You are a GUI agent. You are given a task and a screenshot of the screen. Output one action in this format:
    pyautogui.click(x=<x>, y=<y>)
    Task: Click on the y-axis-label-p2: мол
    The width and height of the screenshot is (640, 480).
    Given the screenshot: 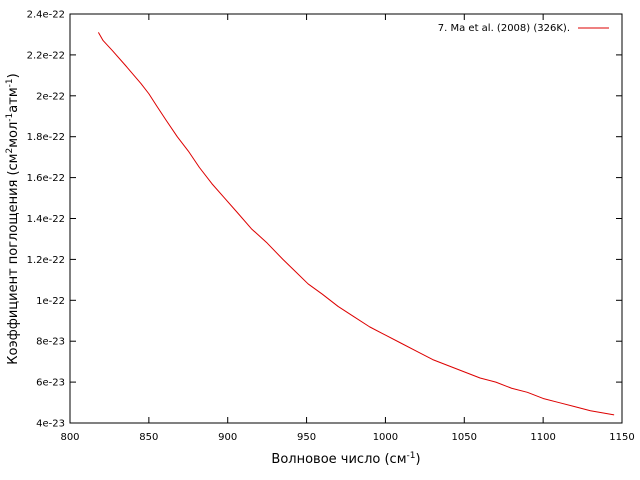 What is the action you would take?
    pyautogui.click(x=13, y=135)
    